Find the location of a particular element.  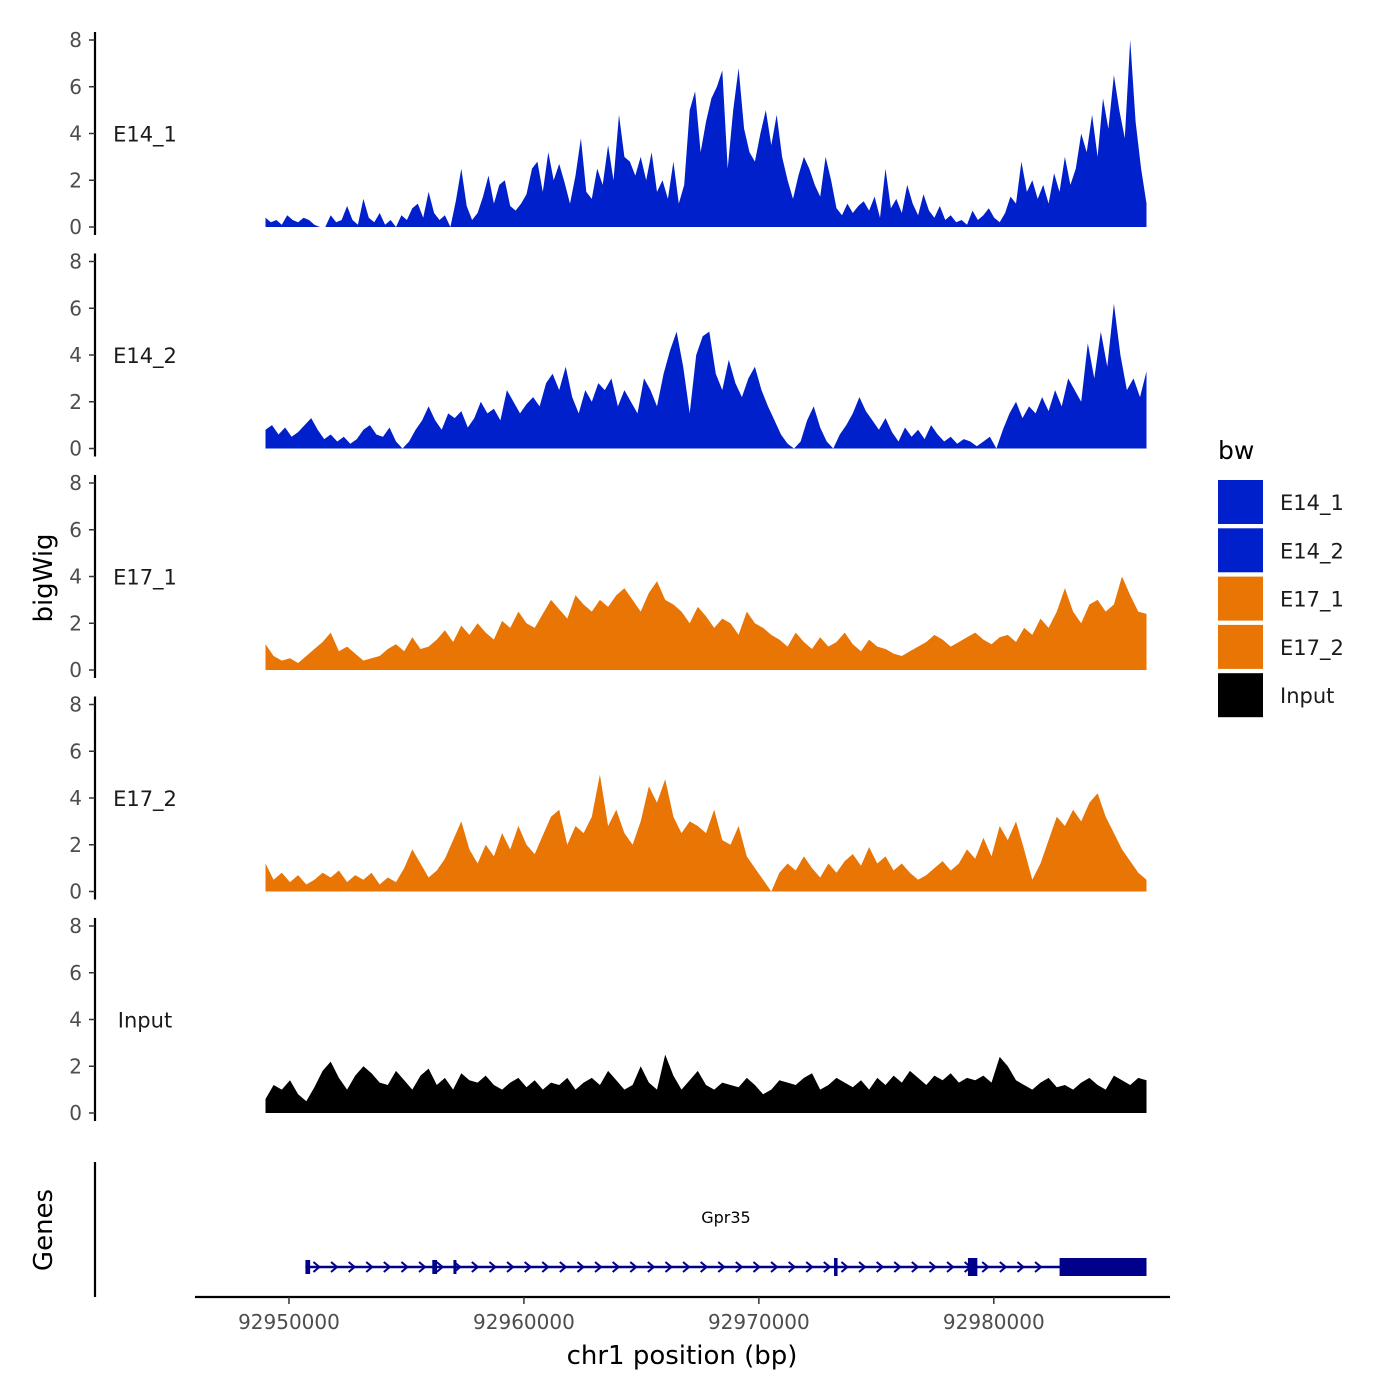

y-axis-title: bigWig is located at coordinates (44, 577).